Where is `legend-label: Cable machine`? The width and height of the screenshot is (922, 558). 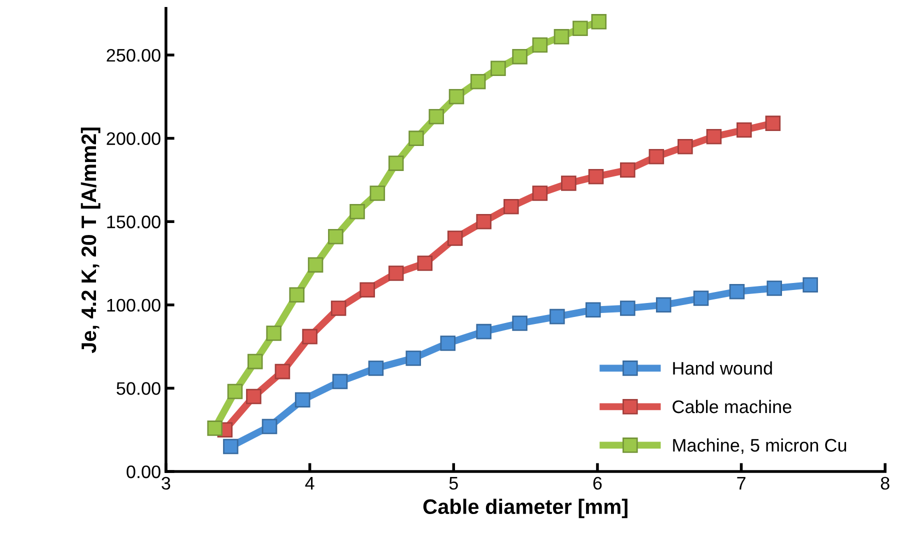
legend-label: Cable machine is located at coordinates (732, 407).